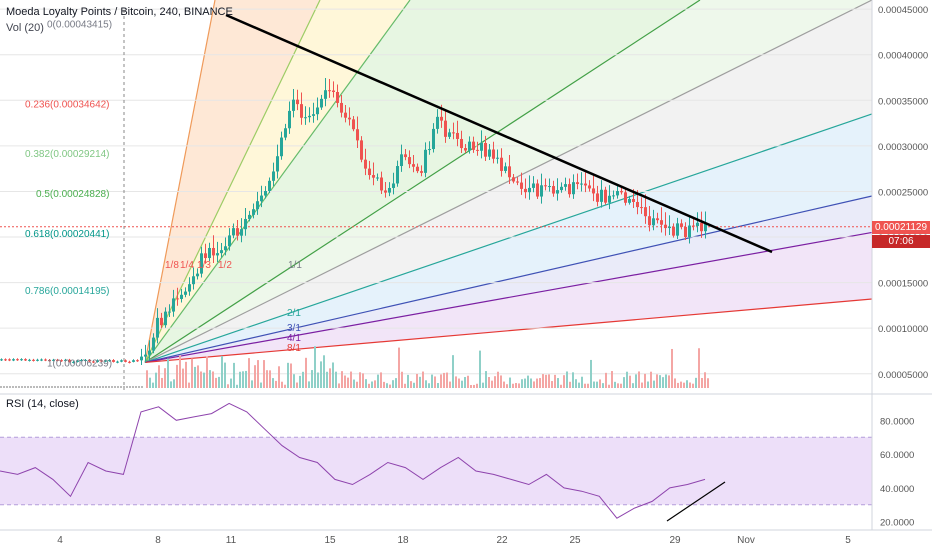  I want to click on fan-label: 3/1, so click(294, 328).